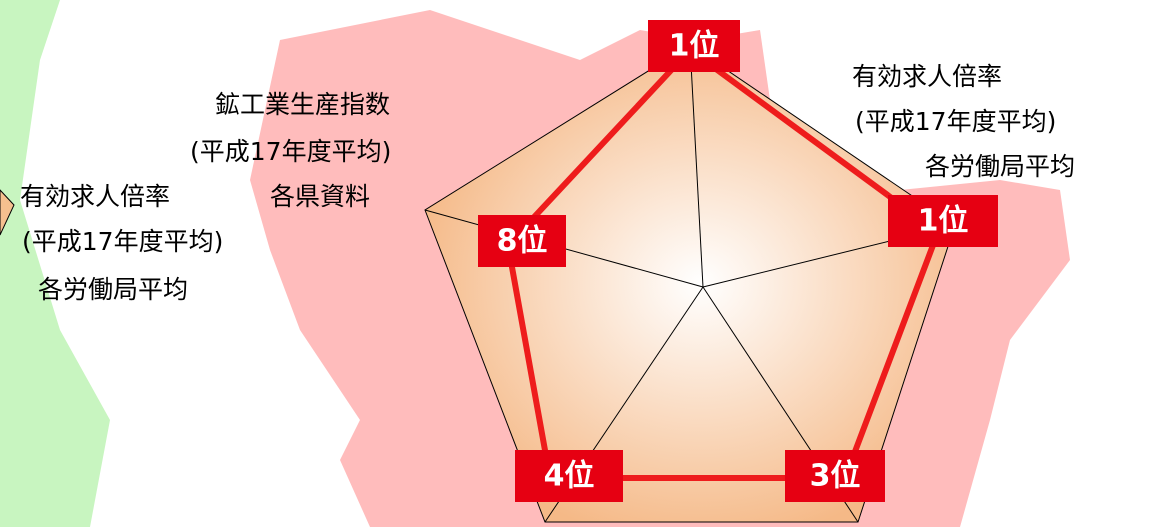 Image resolution: width=1154 pixels, height=527 pixels. Describe the element at coordinates (7, 212) in the screenshot. I see `other-chart-edge` at that location.